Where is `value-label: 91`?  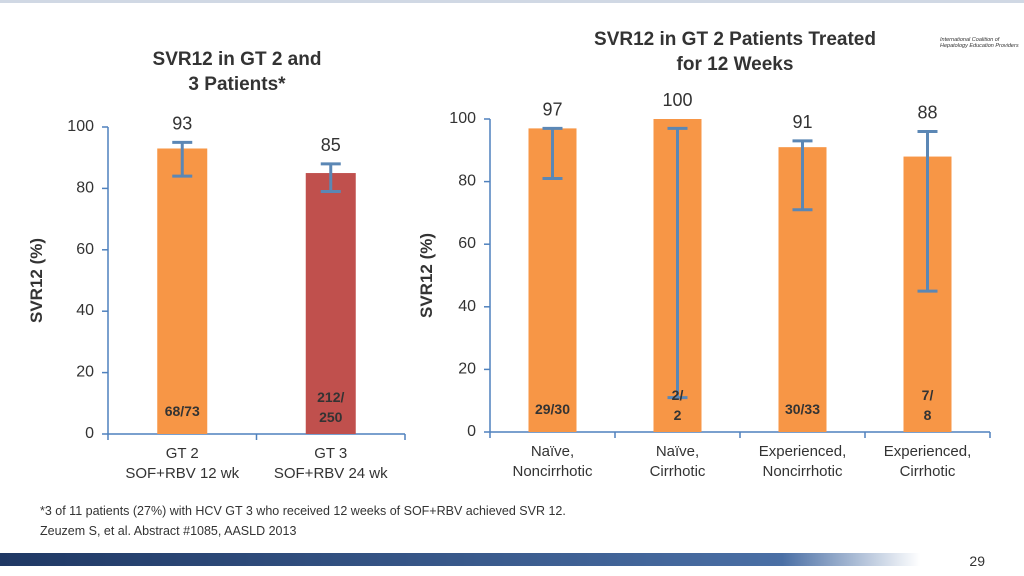 value-label: 91 is located at coordinates (802, 122).